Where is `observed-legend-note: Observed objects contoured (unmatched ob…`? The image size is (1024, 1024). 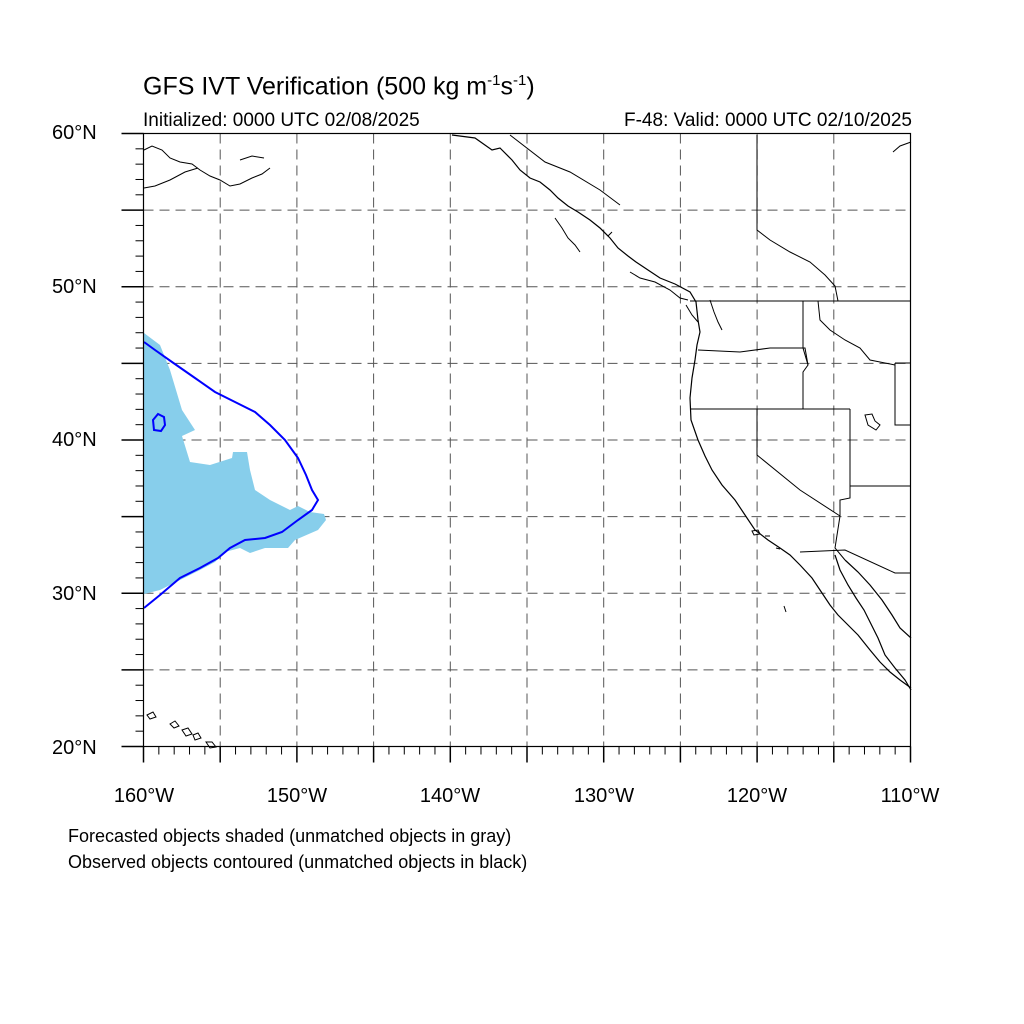 observed-legend-note: Observed objects contoured (unmatched ob… is located at coordinates (298, 862).